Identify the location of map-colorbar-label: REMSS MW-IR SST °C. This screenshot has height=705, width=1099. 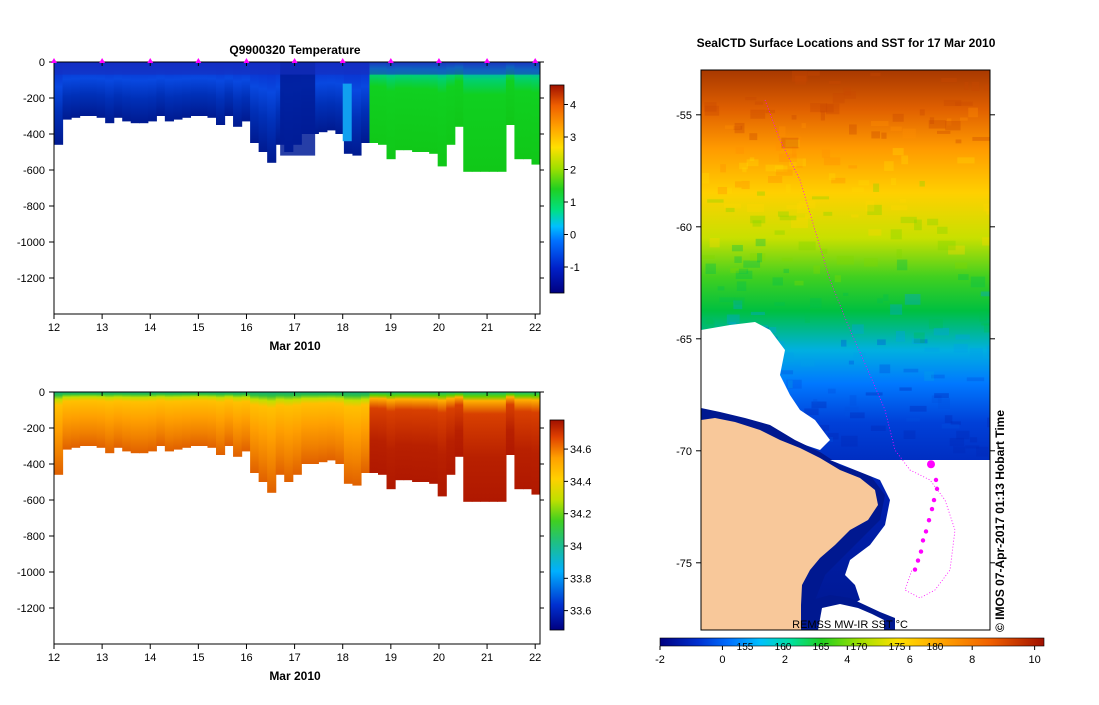
(850, 625).